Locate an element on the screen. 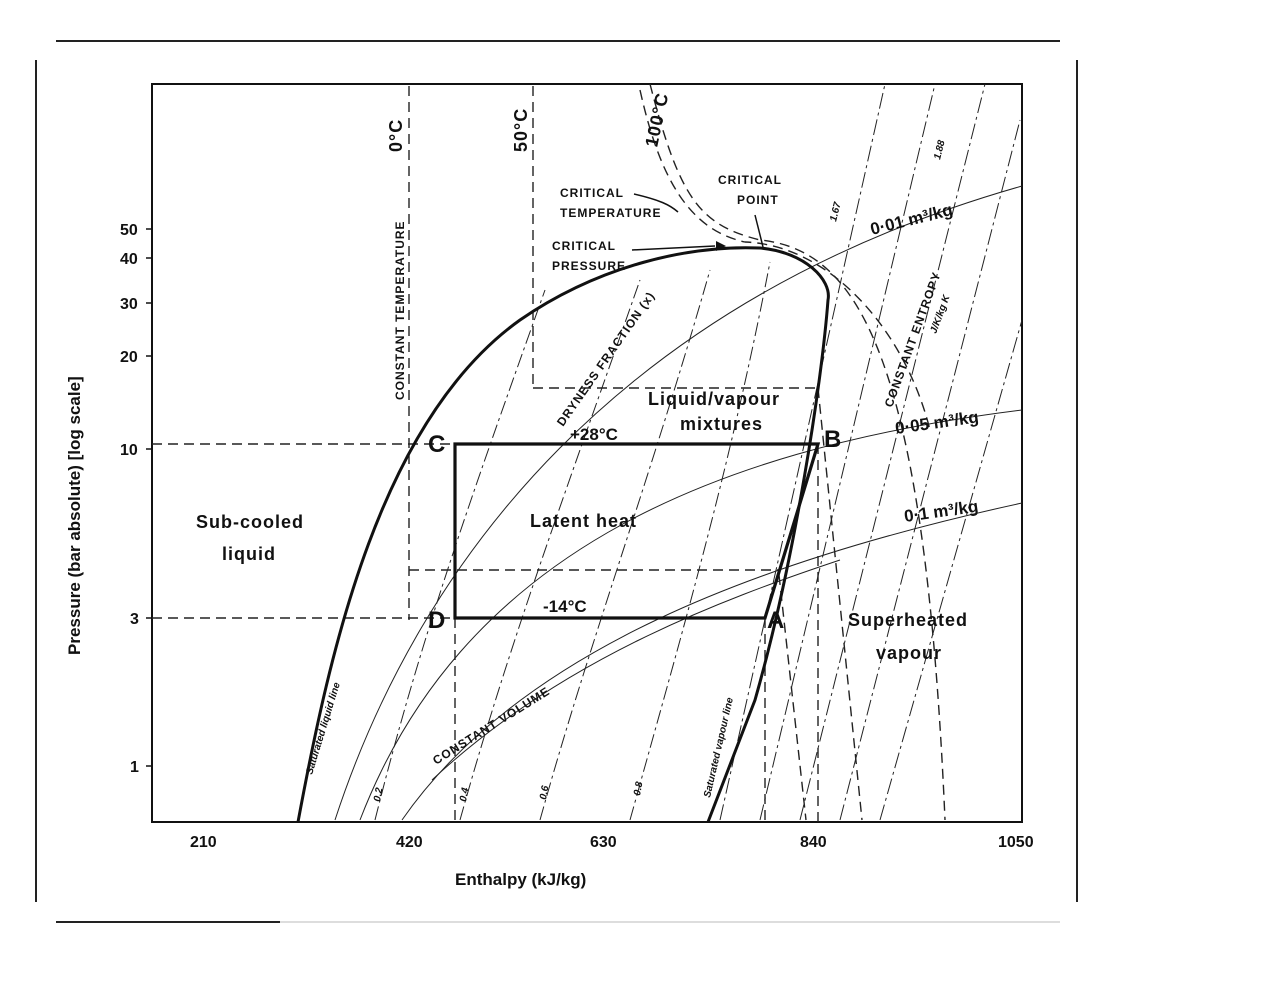 This screenshot has width=1272, height=986. saturated-vapour-label: Saturated vapour line is located at coordinates (719, 747).